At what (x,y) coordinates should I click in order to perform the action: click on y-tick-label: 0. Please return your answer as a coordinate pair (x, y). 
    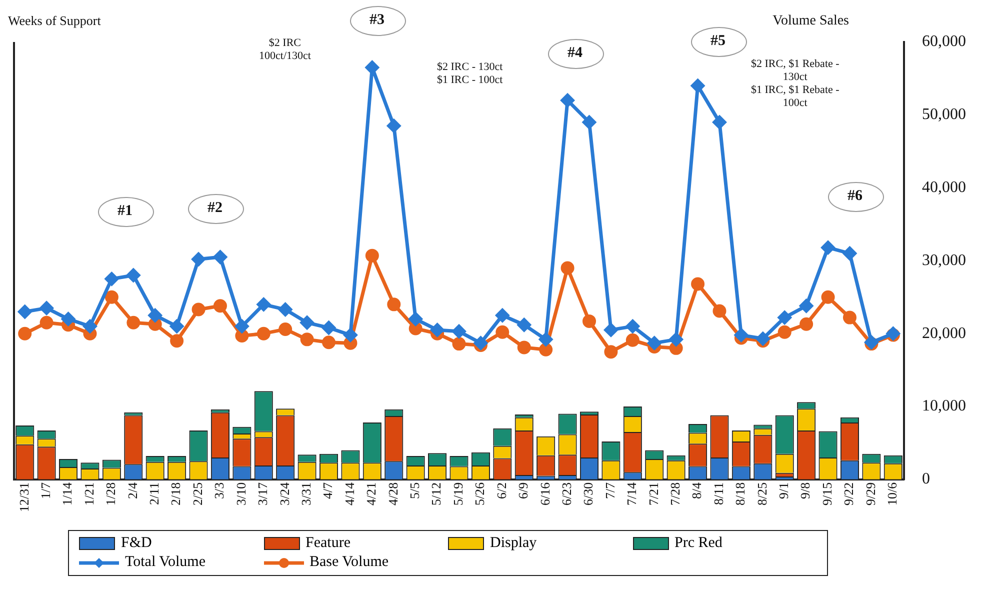
    Looking at the image, I should click on (926, 479).